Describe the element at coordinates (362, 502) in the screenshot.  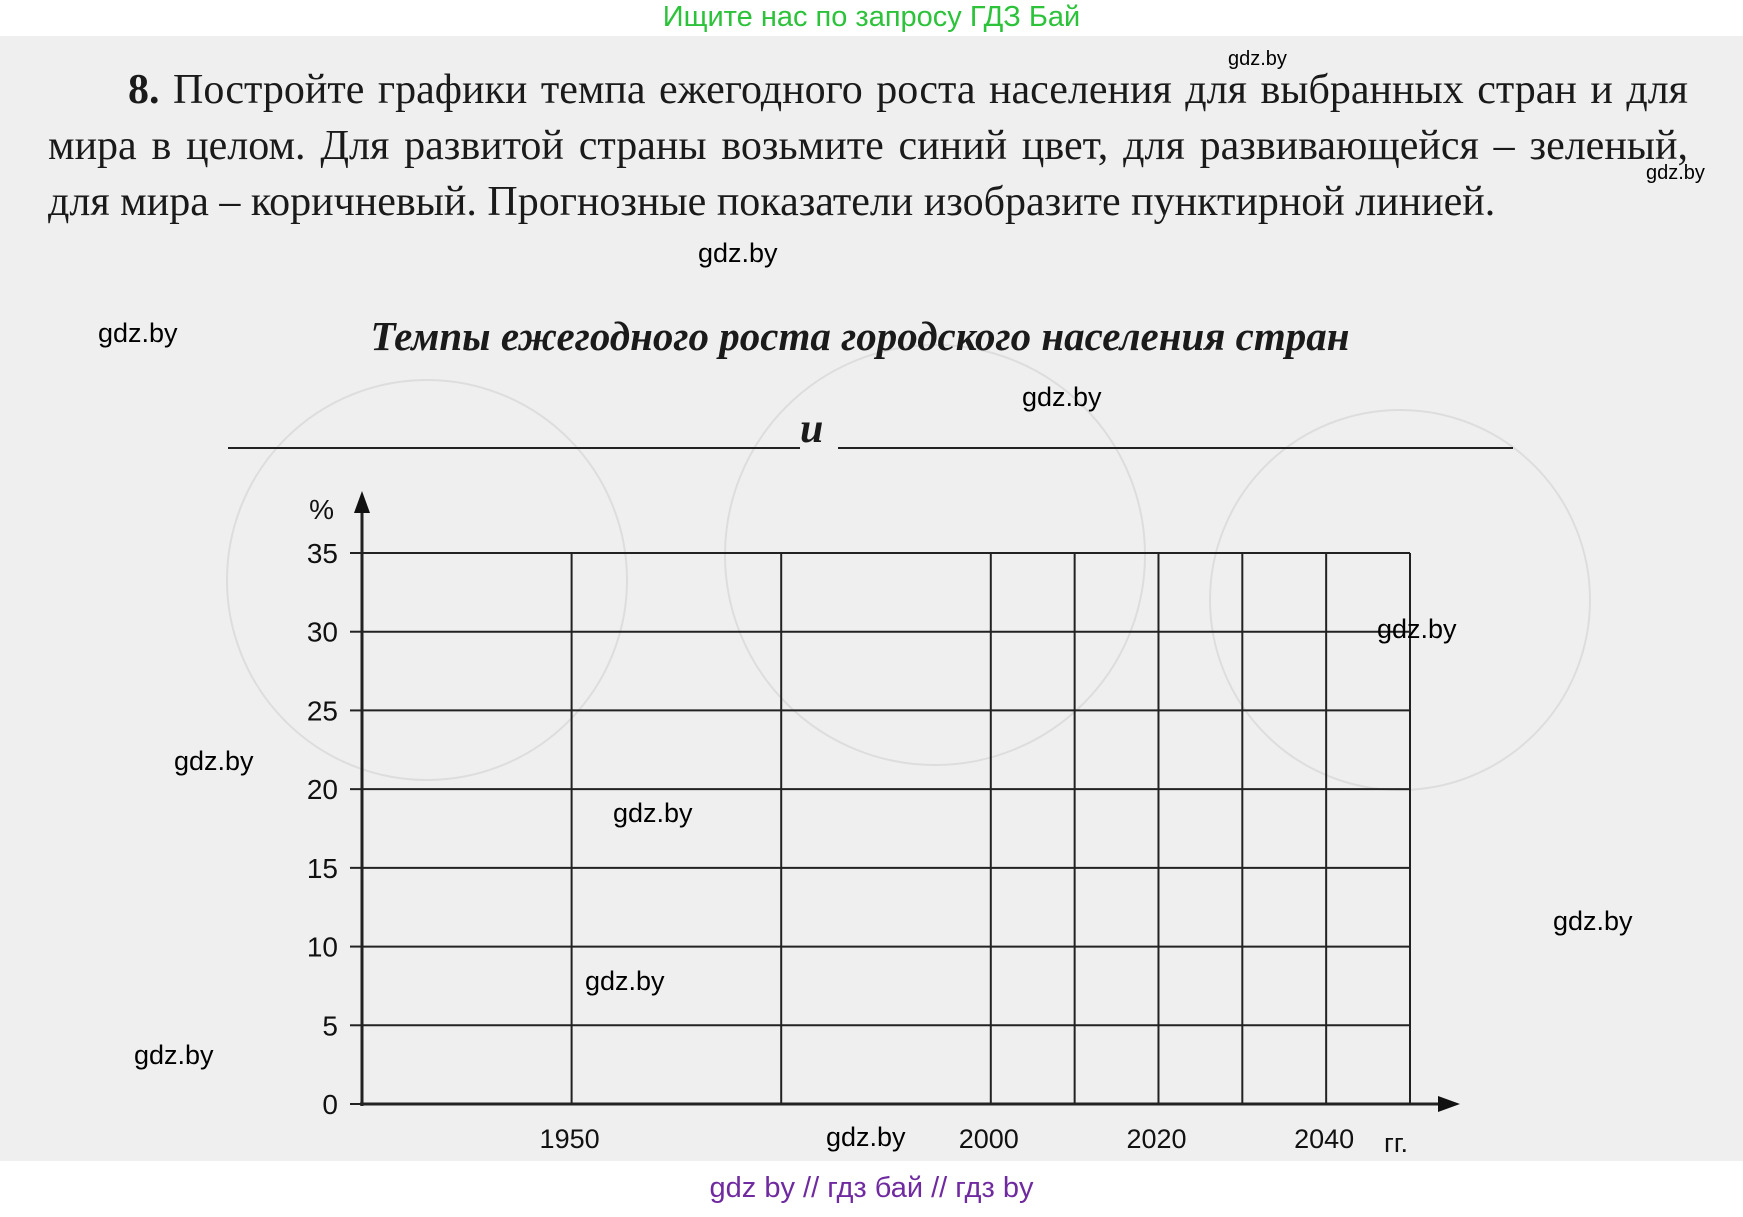
I see `y-axis-arrow` at that location.